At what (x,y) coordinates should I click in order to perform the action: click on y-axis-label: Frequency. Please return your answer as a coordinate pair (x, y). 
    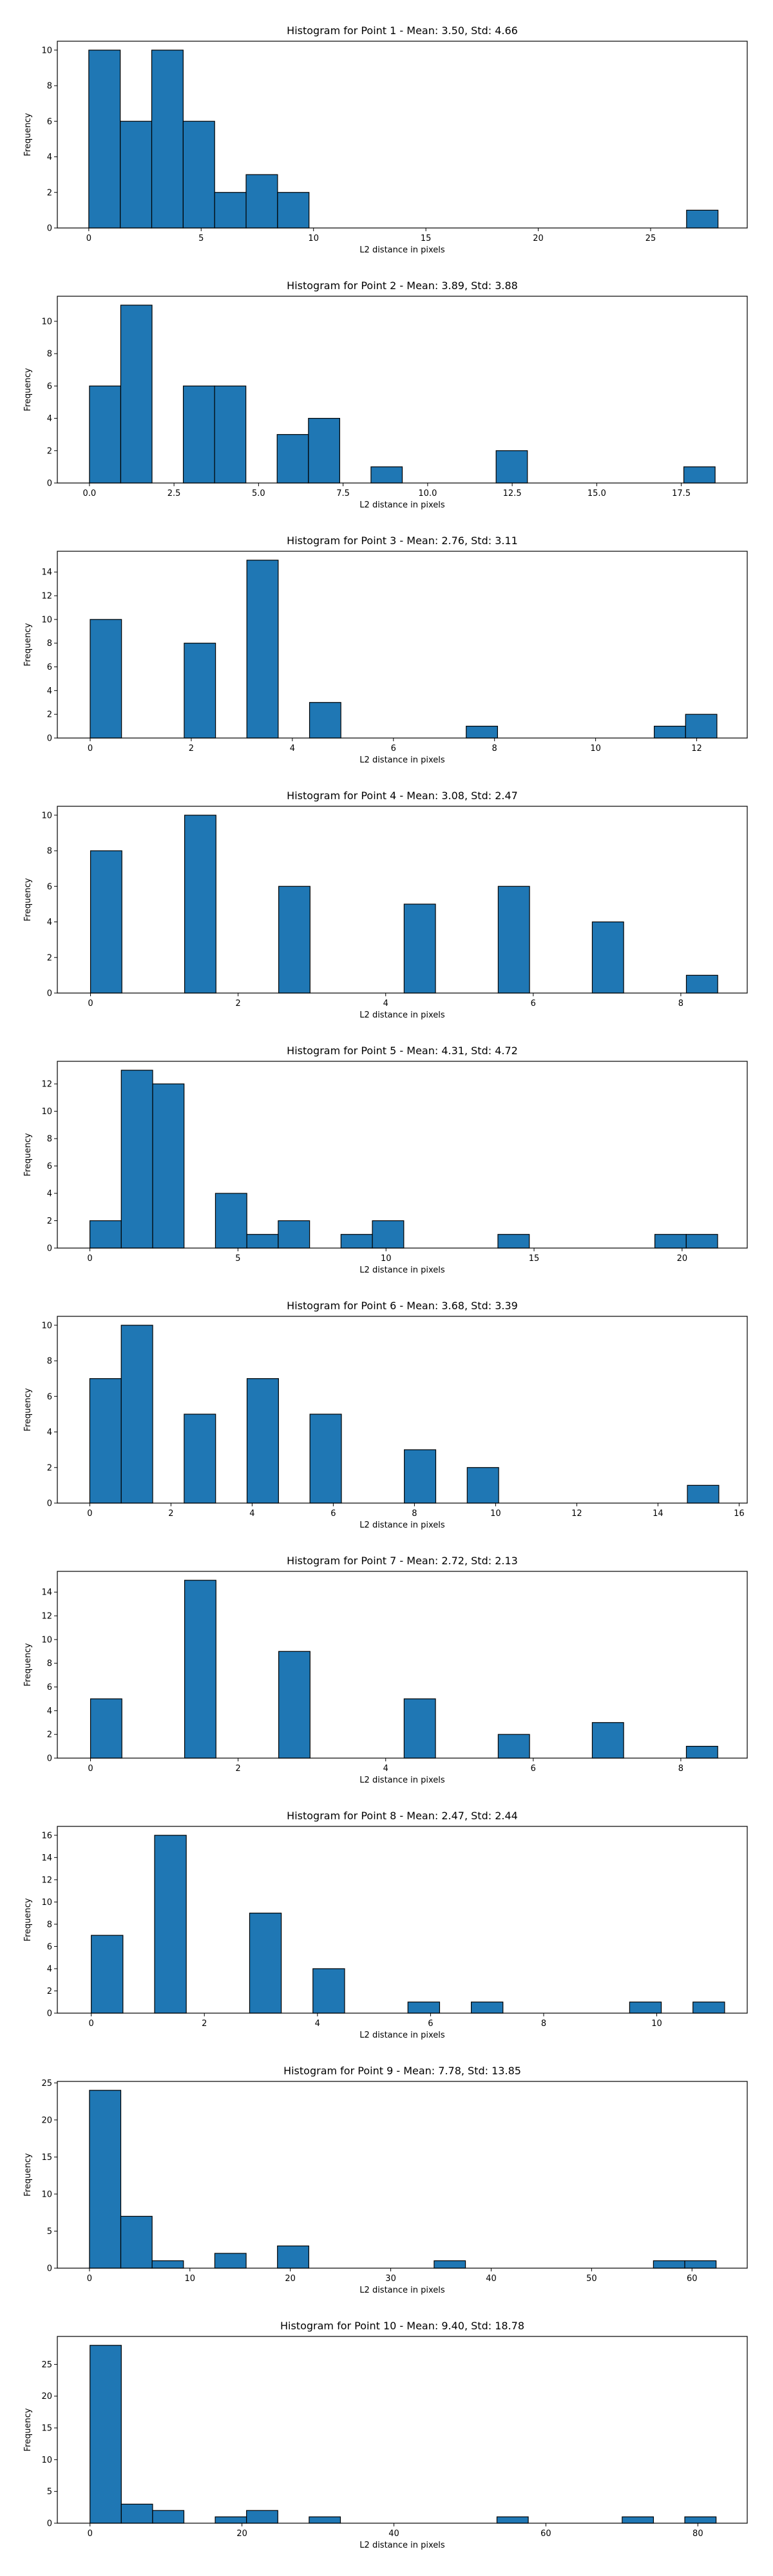
    Looking at the image, I should click on (28, 389).